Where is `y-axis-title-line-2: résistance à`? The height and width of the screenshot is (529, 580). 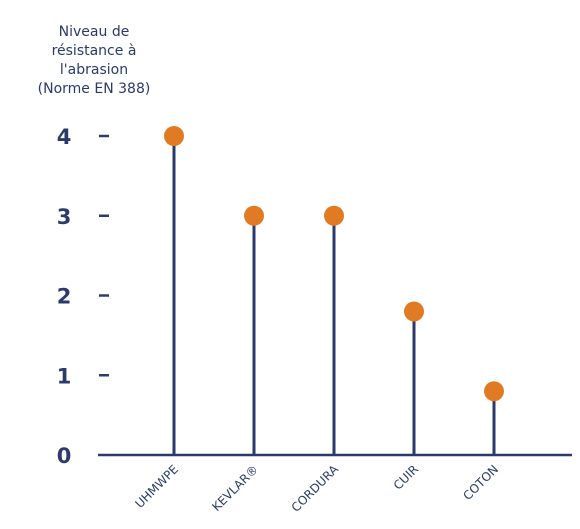
y-axis-title-line-2: résistance à is located at coordinates (94, 51).